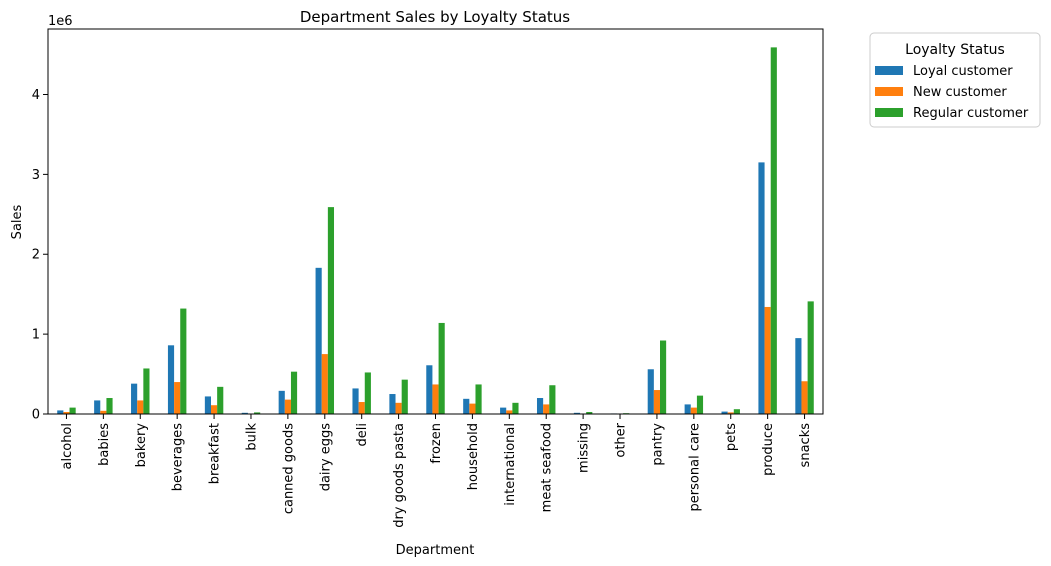 The width and height of the screenshot is (1051, 566). I want to click on y-axis-label: Sales, so click(17, 221).